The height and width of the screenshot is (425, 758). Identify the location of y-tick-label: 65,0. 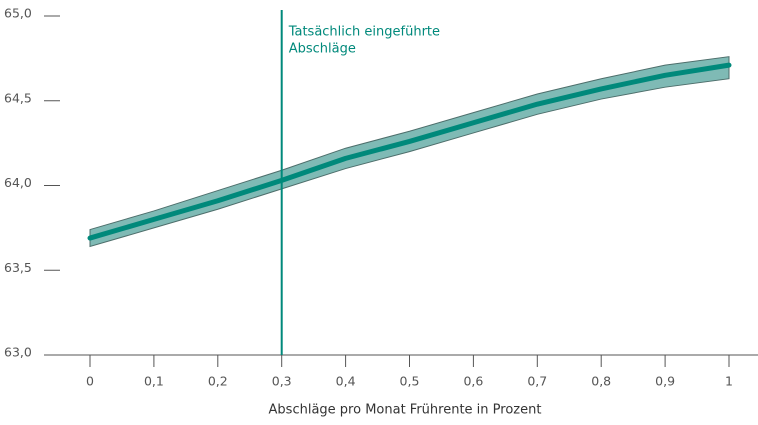
(18, 13).